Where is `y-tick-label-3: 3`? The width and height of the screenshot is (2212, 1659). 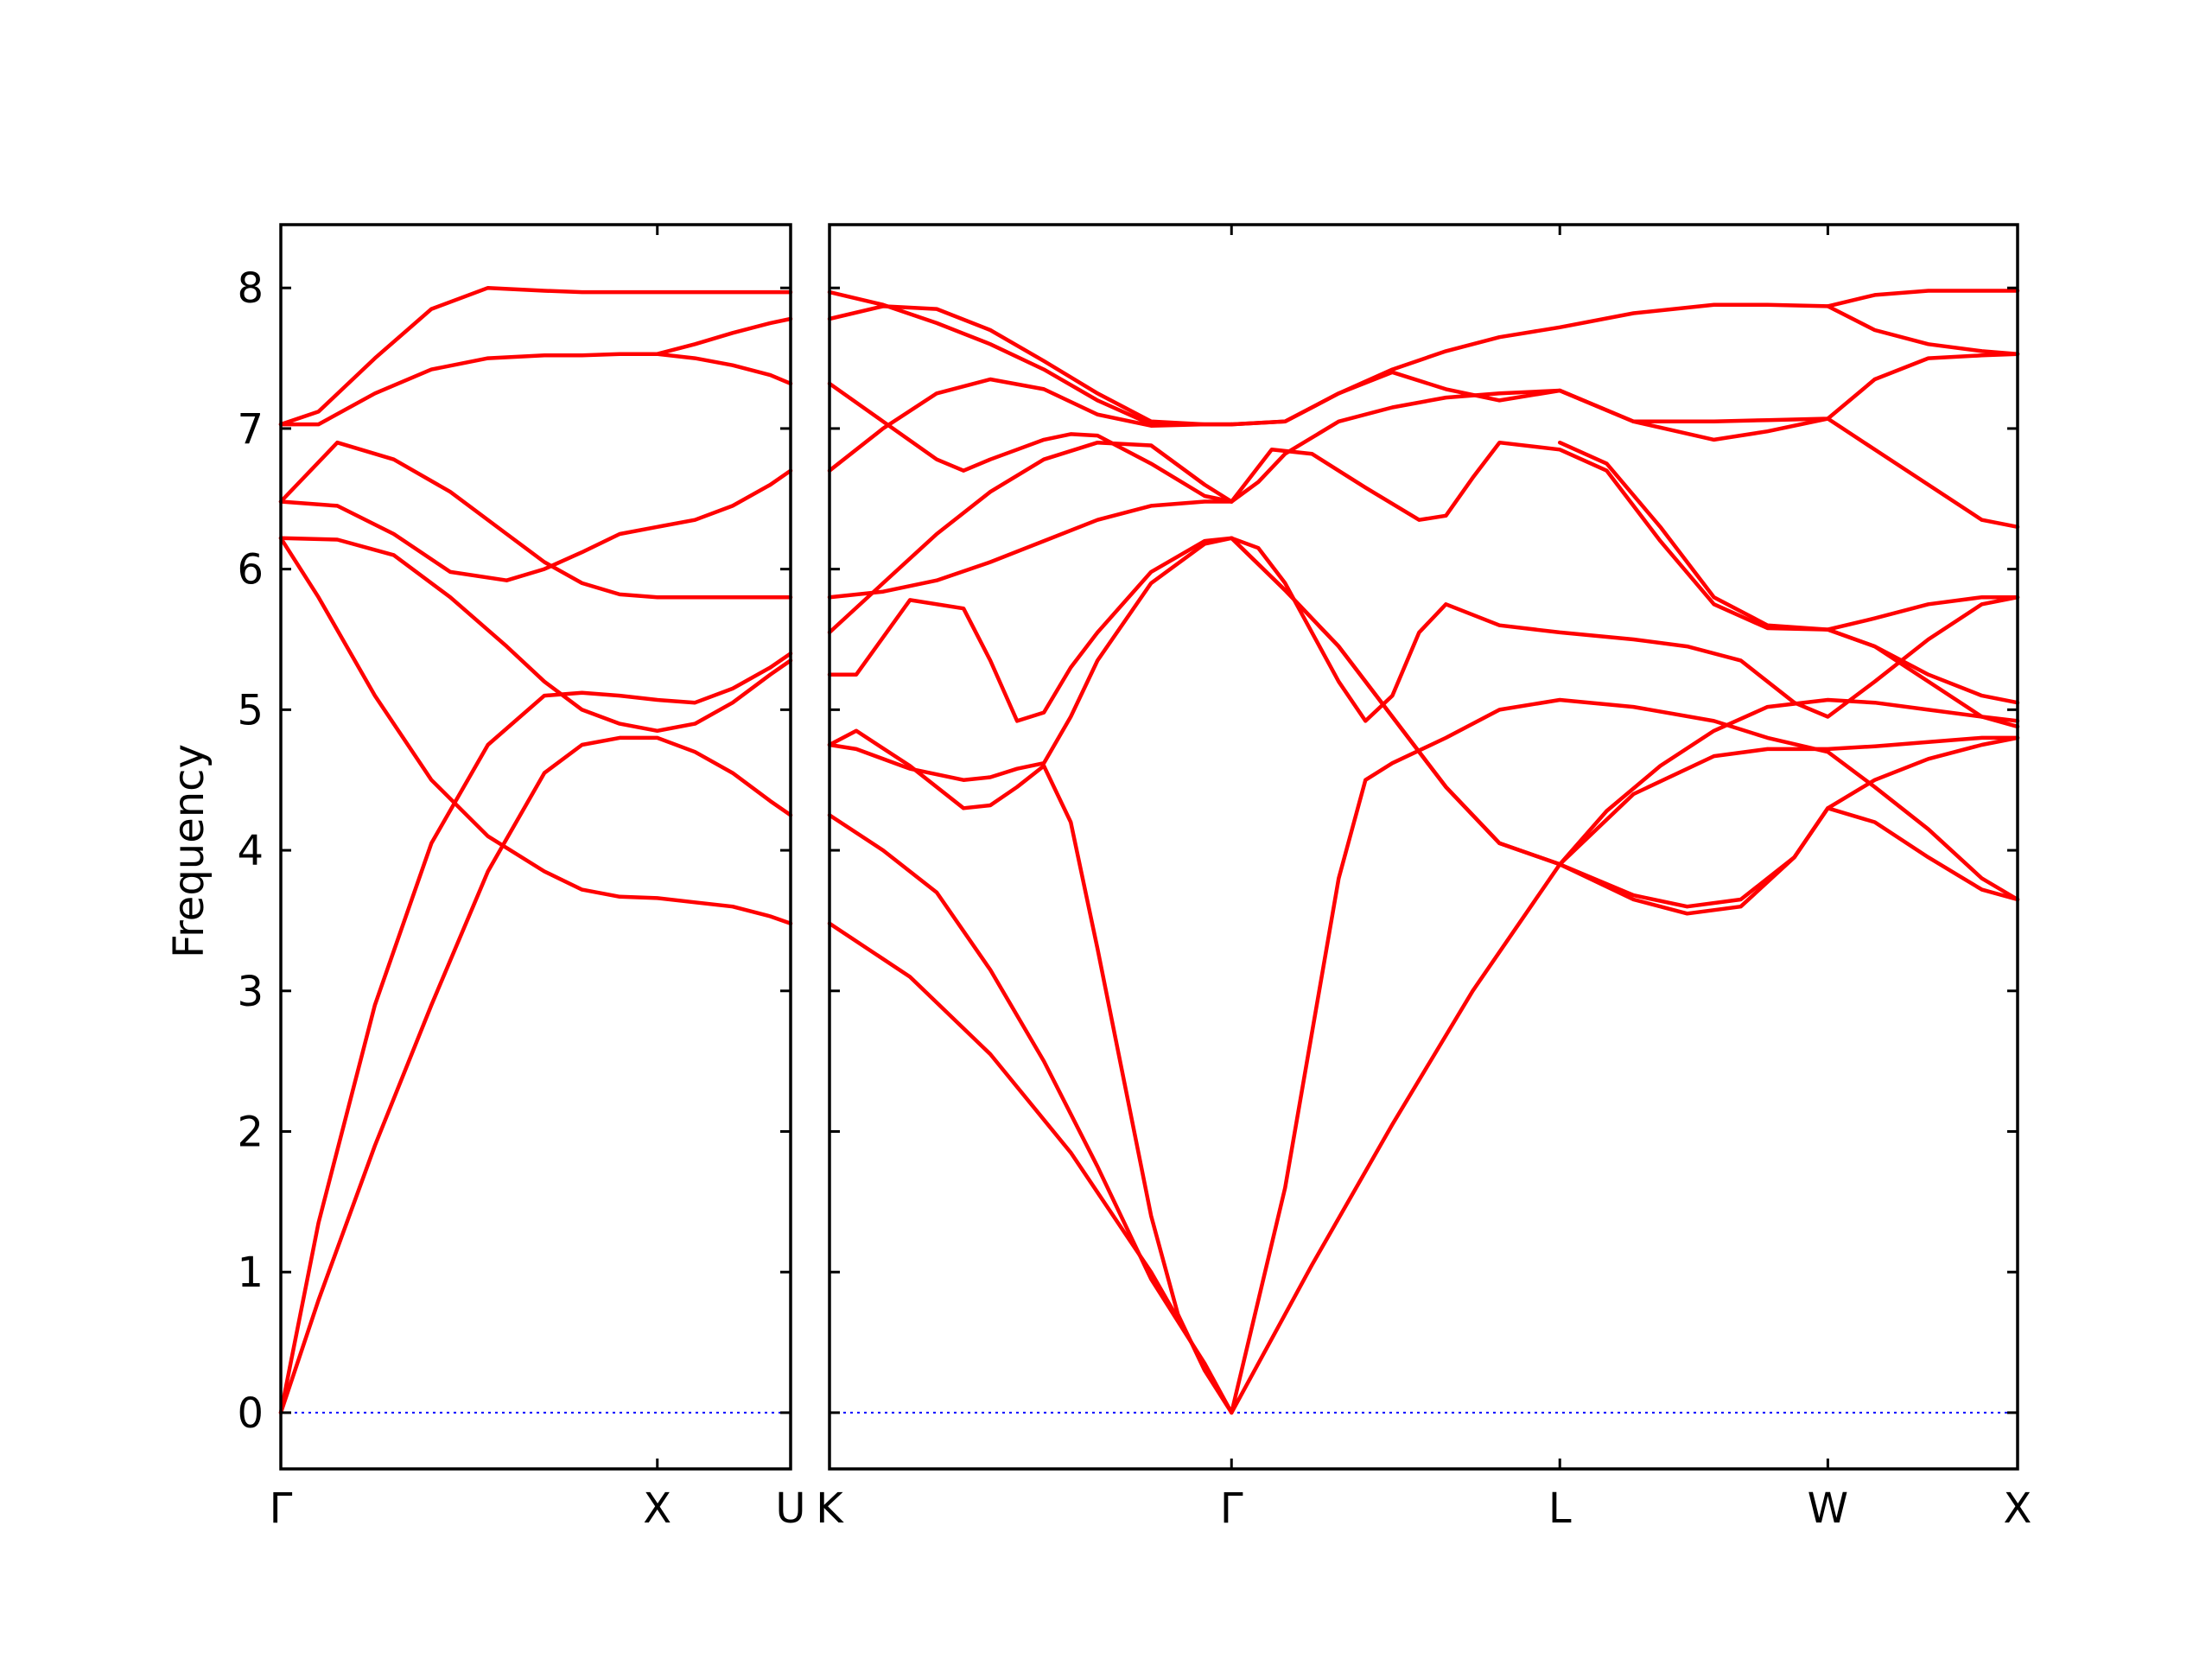 y-tick-label-3: 3 is located at coordinates (250, 992).